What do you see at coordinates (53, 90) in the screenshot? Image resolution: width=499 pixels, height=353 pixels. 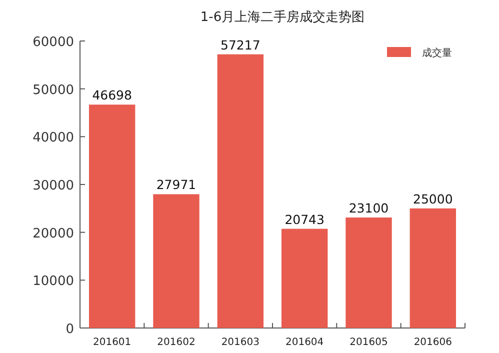 I see `y-tick-label: 50000` at bounding box center [53, 90].